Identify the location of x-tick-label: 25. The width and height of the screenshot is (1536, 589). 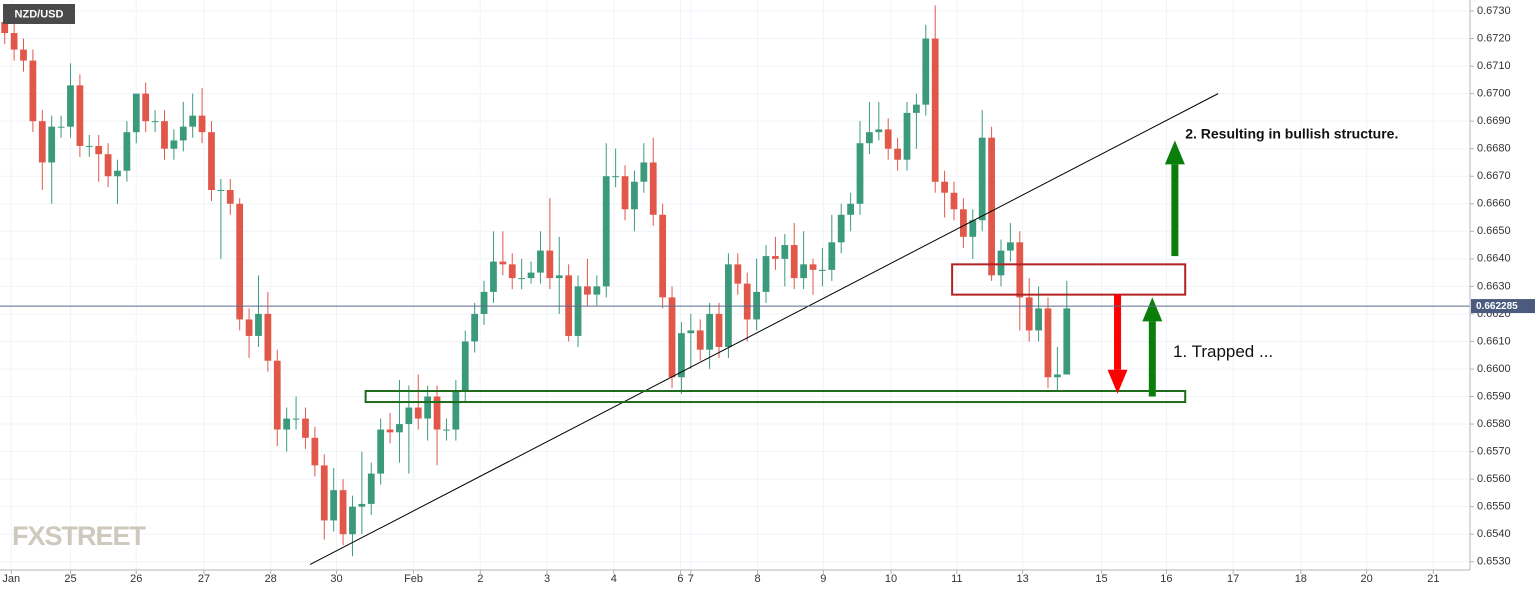
(70, 579).